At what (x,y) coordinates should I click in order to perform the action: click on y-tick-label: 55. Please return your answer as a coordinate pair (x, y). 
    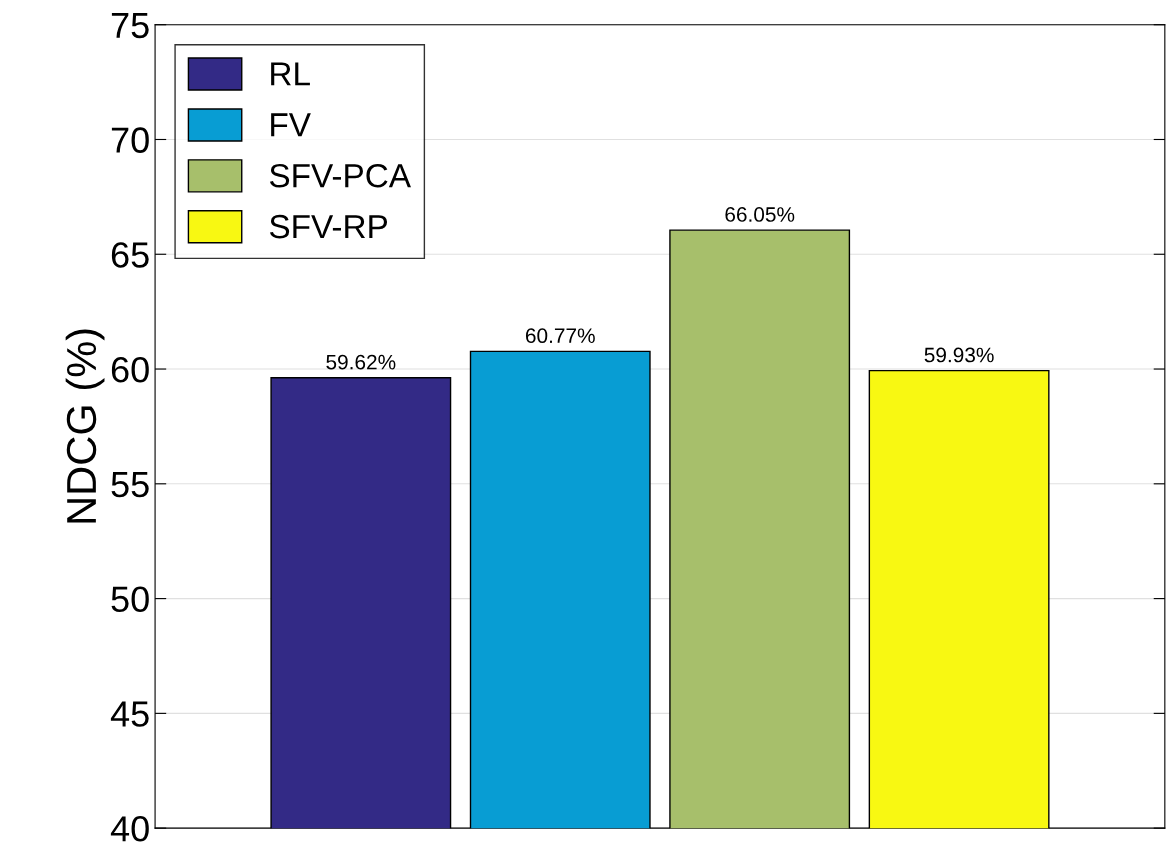
    Looking at the image, I should click on (130, 485).